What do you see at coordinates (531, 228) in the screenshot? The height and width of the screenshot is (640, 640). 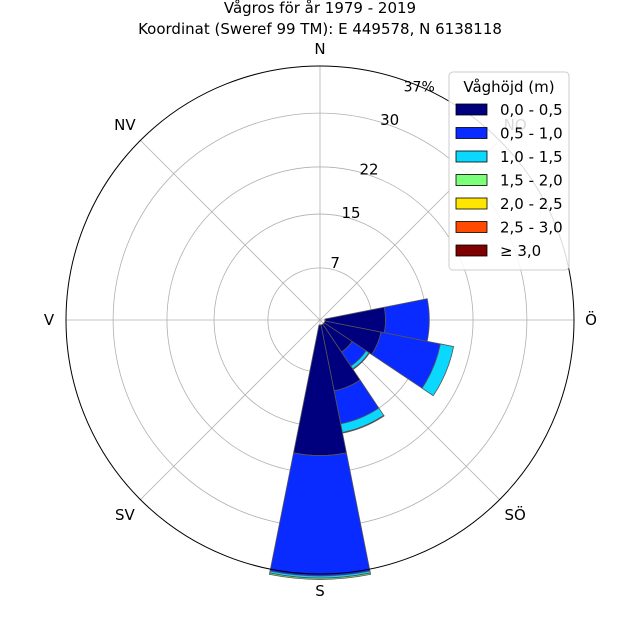 I see `legend-label: 2,5 - 3,0` at bounding box center [531, 228].